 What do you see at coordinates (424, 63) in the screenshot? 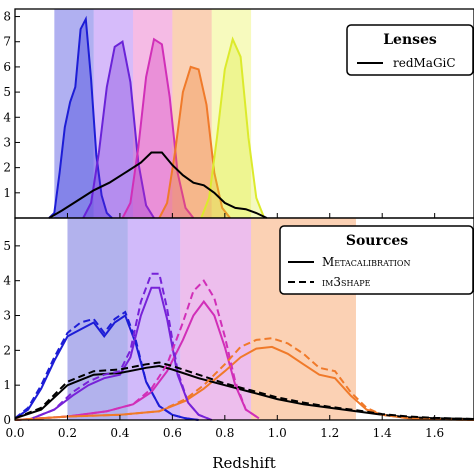
I see `legend-entry: redMaGiC` at bounding box center [424, 63].